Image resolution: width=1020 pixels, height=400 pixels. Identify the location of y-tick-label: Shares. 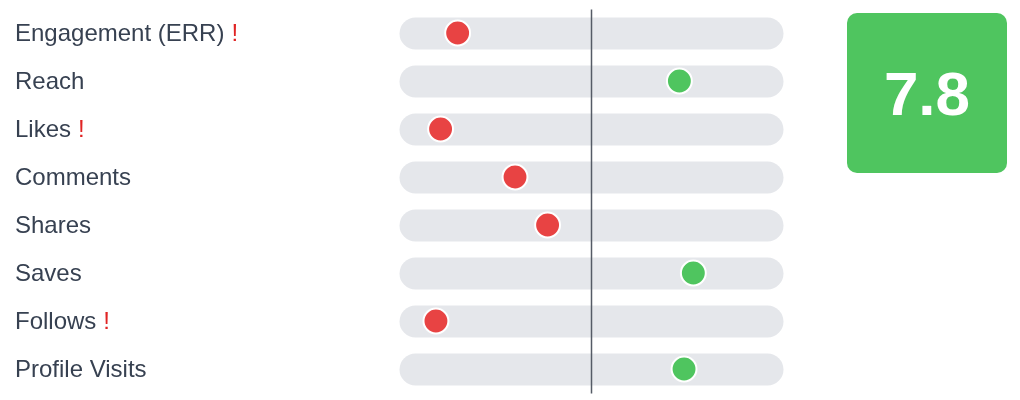
(53, 224).